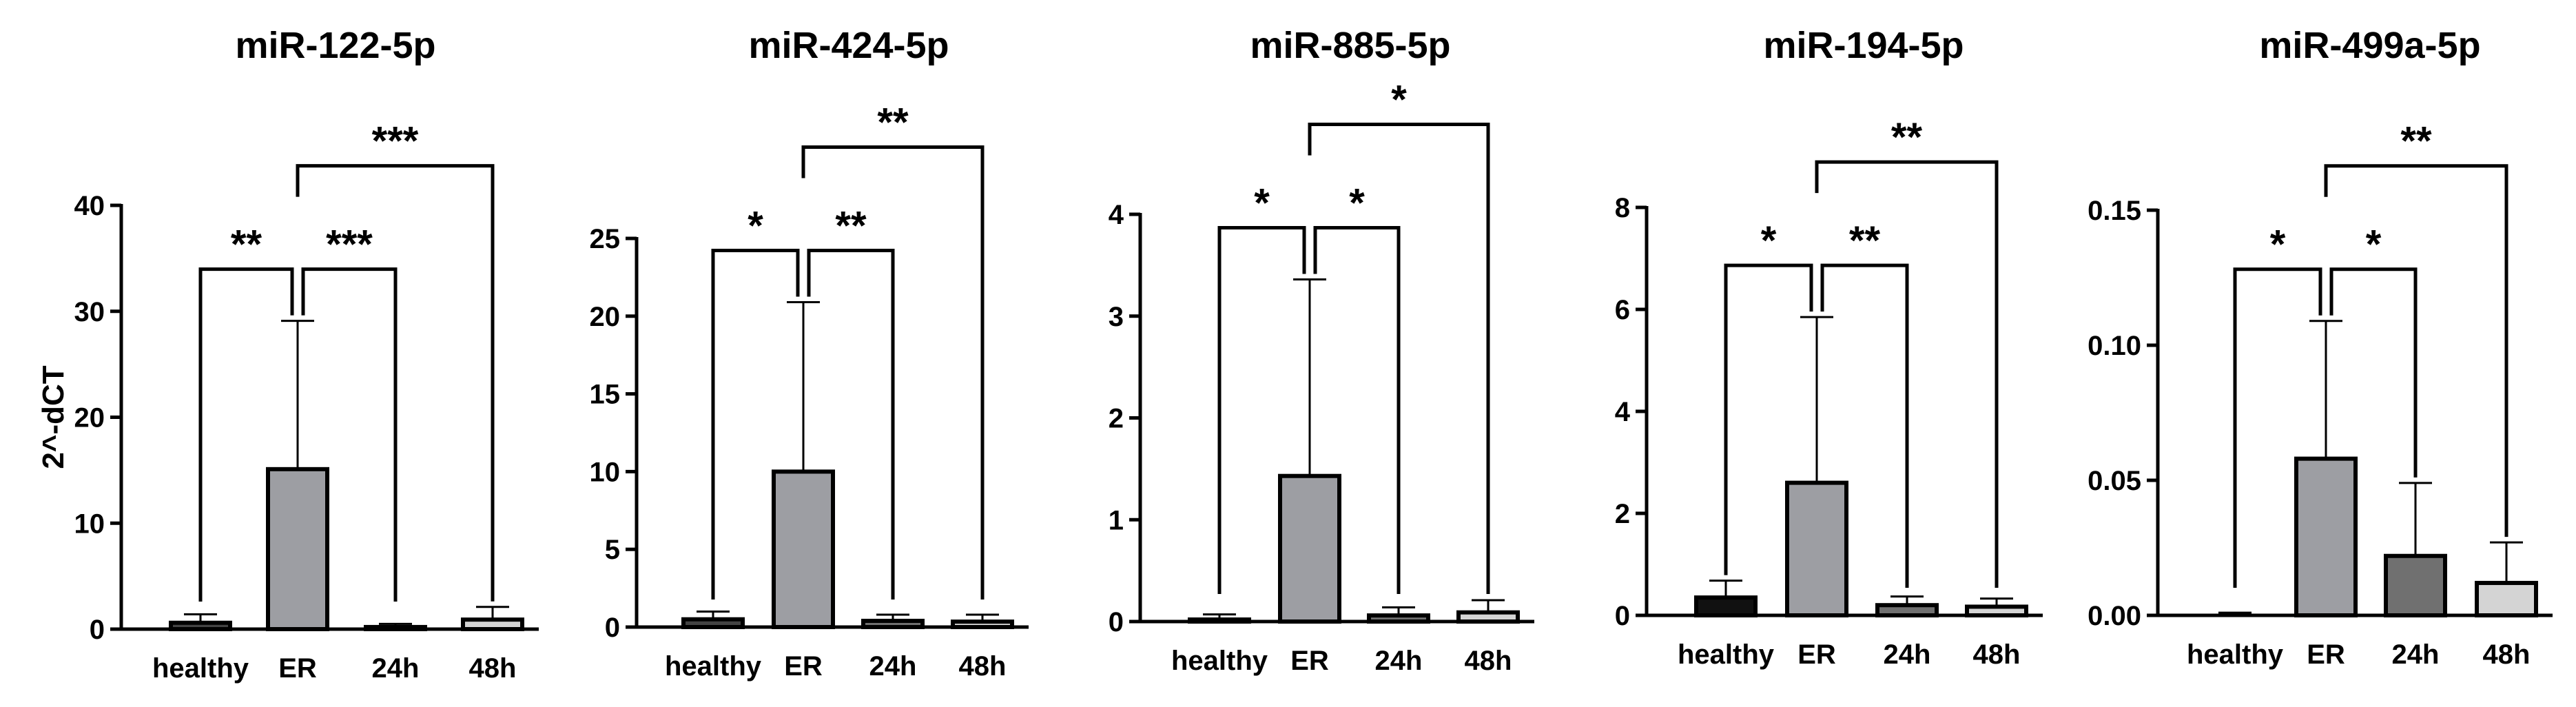 The image size is (2576, 707). What do you see at coordinates (89, 312) in the screenshot?
I see `y-tick-label: 30` at bounding box center [89, 312].